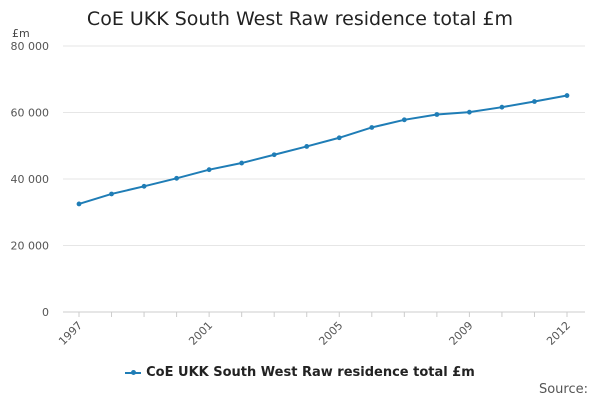 The height and width of the screenshot is (400, 600). I want to click on x-tick-label: 1997, so click(70, 333).